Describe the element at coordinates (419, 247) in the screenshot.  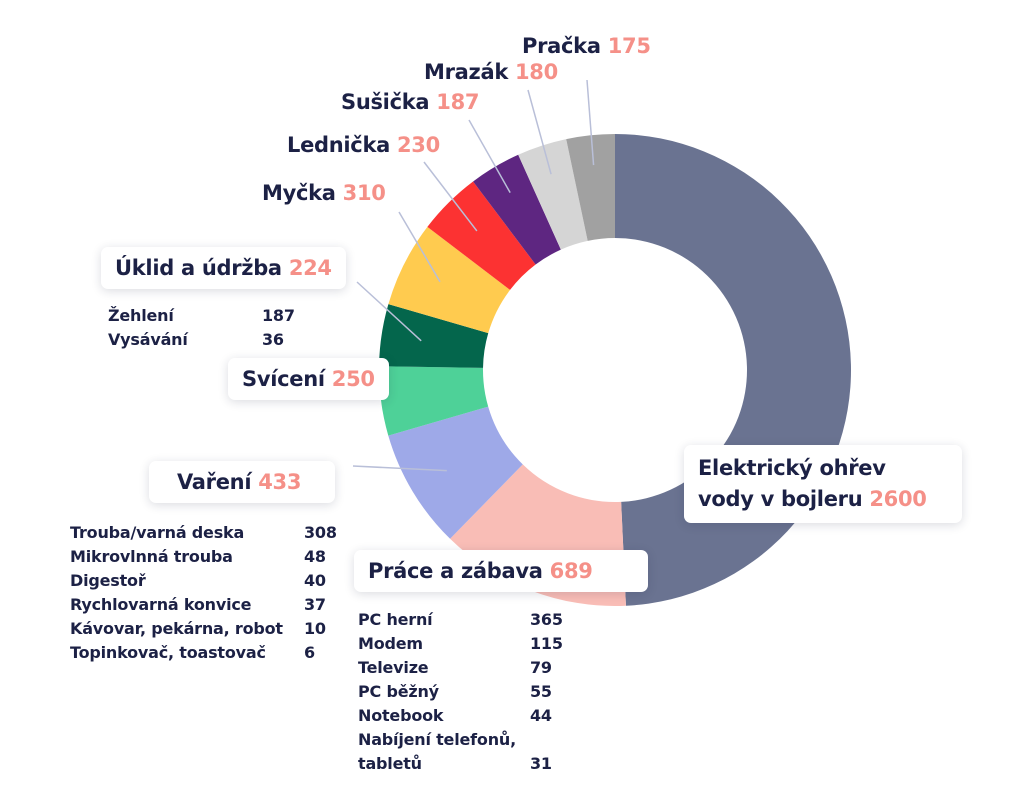
I see `leader-line-mycka` at that location.